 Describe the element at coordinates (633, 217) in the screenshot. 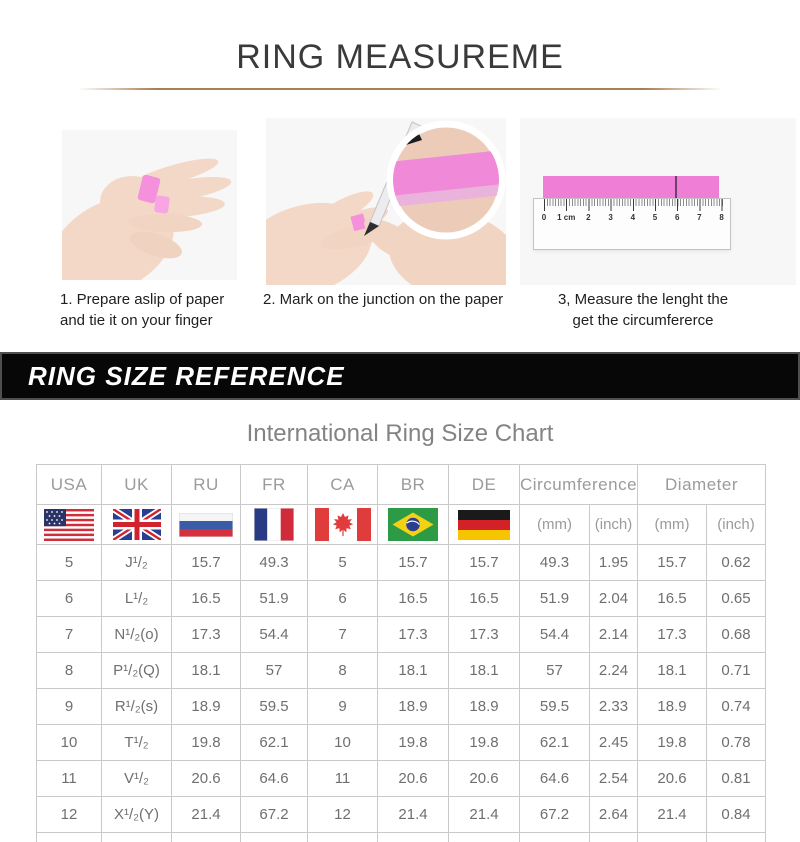

I see `ruler-label: 4` at that location.